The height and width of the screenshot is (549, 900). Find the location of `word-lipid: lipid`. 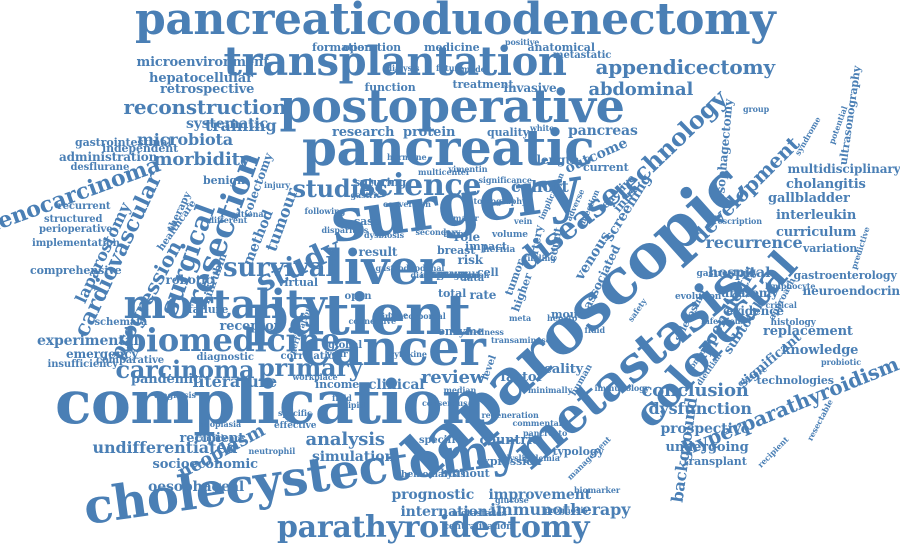

word-lipid: lipid is located at coordinates (355, 405).